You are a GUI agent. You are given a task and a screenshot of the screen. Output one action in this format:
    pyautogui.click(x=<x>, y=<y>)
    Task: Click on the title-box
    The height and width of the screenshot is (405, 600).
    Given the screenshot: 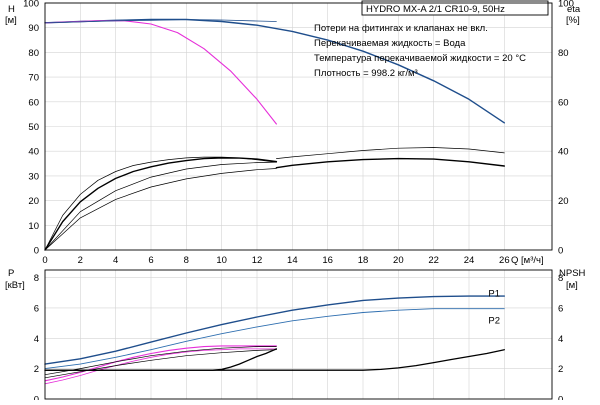 What is the action you would take?
    pyautogui.click(x=455, y=8)
    